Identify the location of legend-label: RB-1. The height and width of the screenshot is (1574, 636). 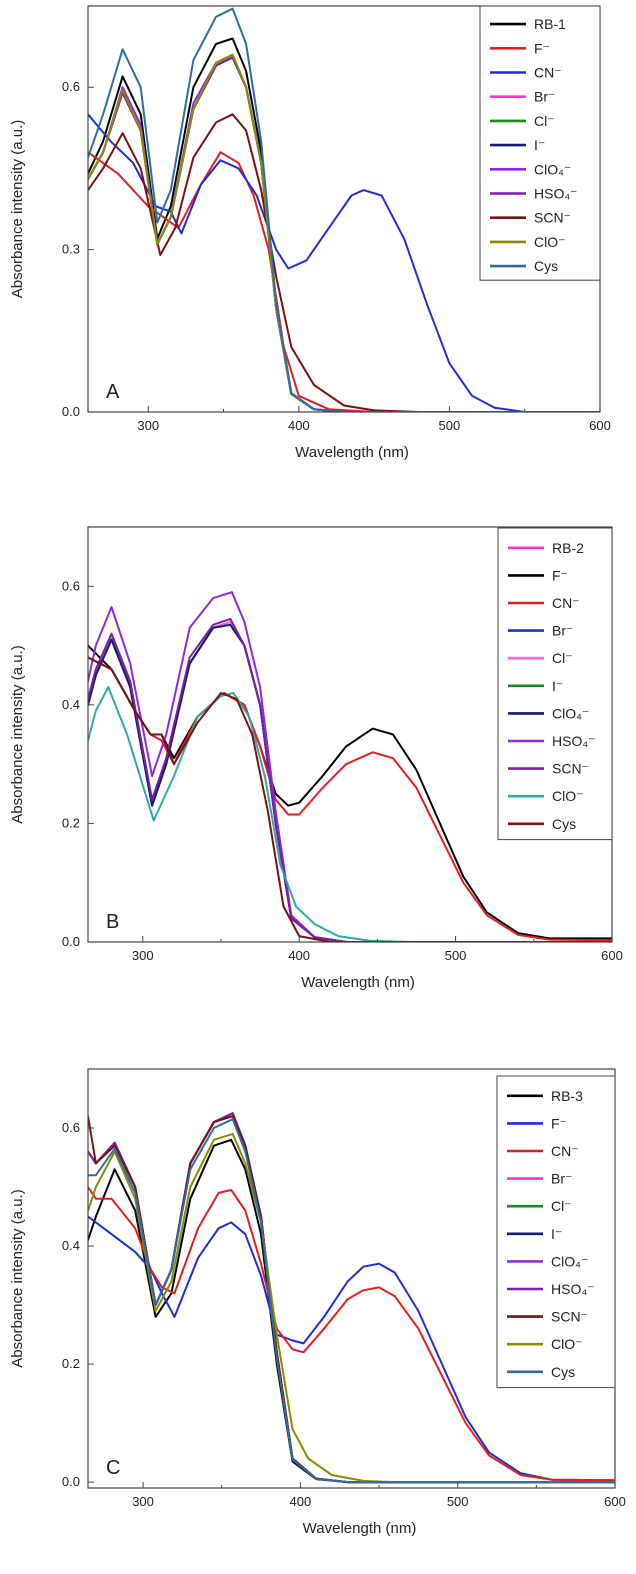
(550, 24).